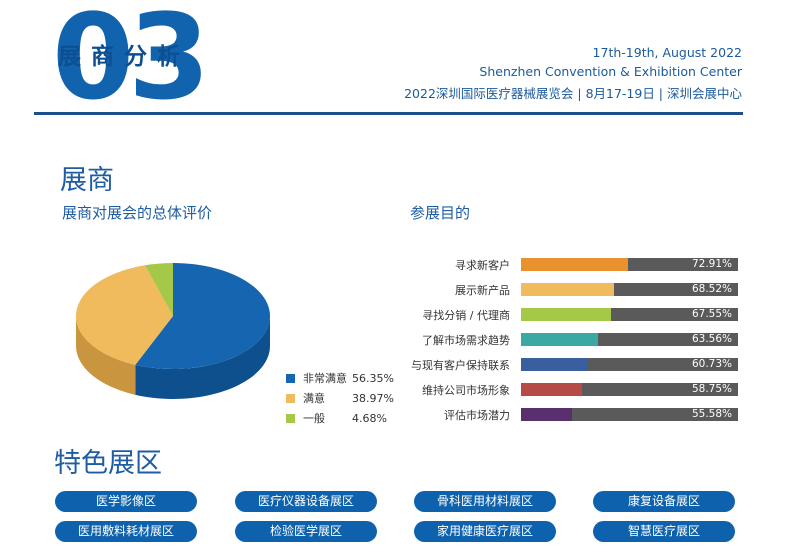  Describe the element at coordinates (314, 398) in the screenshot. I see `legend-label: 满意` at that location.